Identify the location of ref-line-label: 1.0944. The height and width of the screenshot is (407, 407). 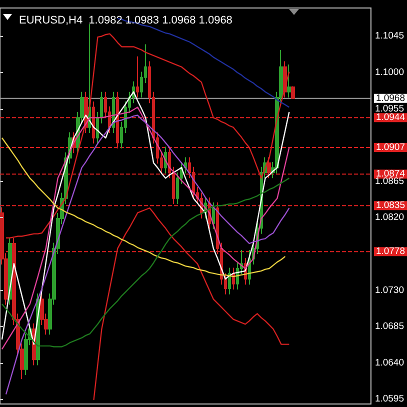
(391, 118).